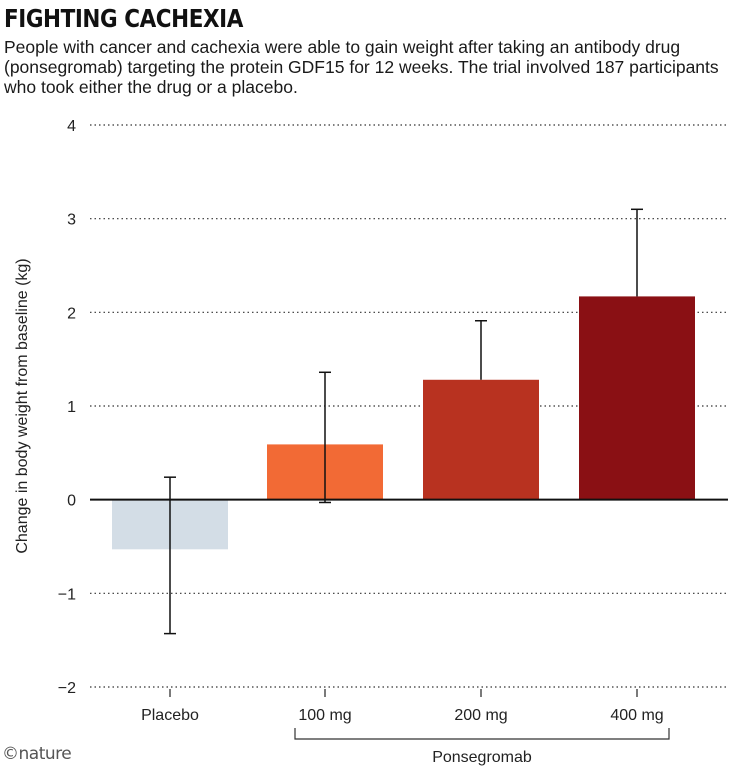 The height and width of the screenshot is (783, 751). Describe the element at coordinates (123, 18) in the screenshot. I see `chart-title: FIGHTING CACHEXIA` at that location.